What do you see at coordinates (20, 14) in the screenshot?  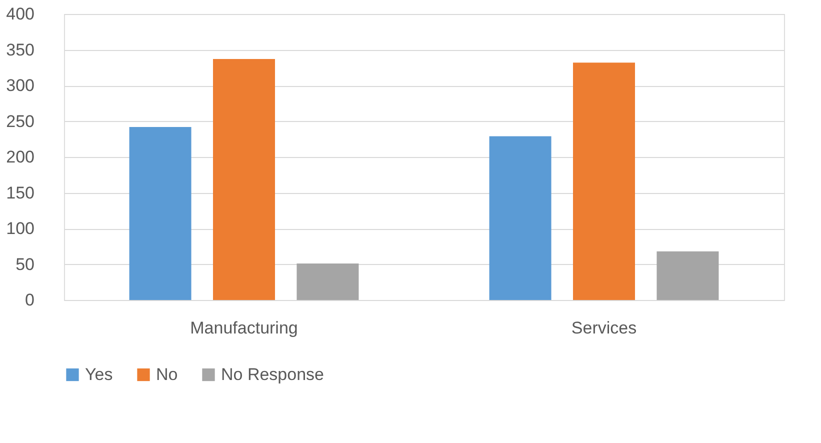 I see `y-tick-label: 400` at bounding box center [20, 14].